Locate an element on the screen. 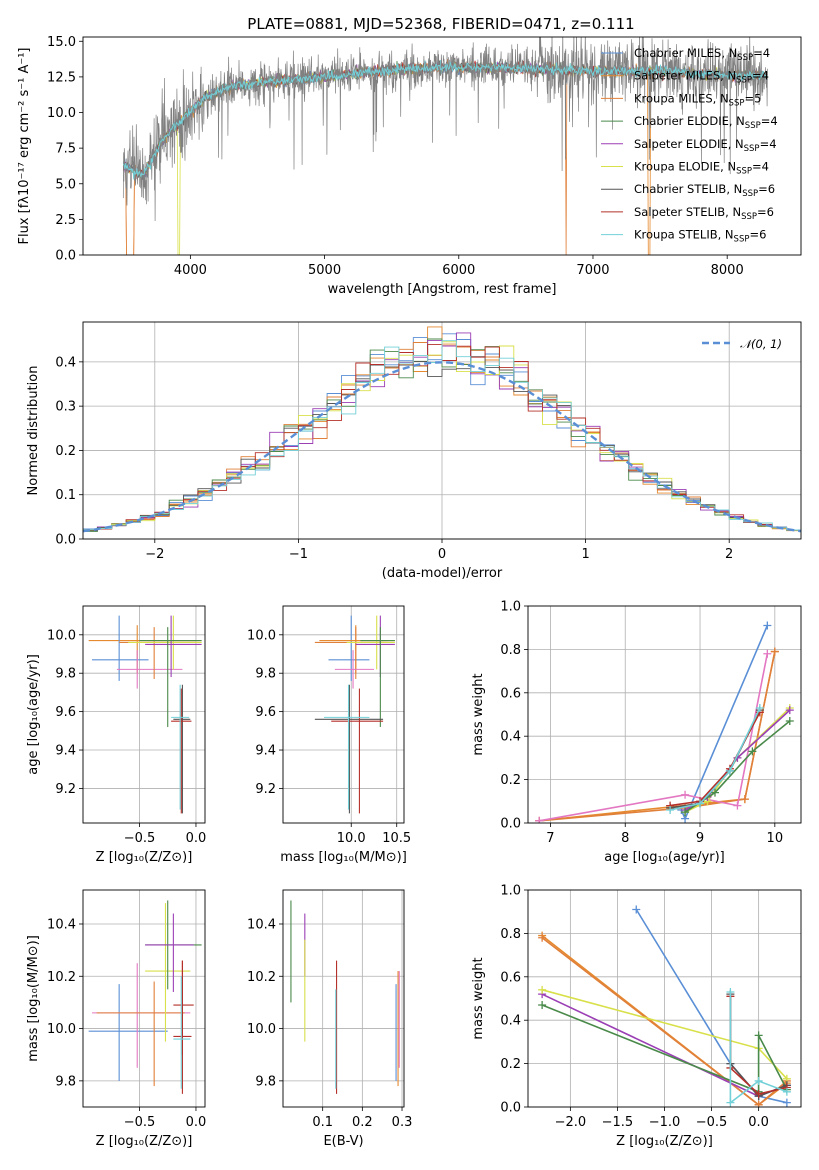  legend-entry-name: Chabrier MILES, N is located at coordinates (685, 53).